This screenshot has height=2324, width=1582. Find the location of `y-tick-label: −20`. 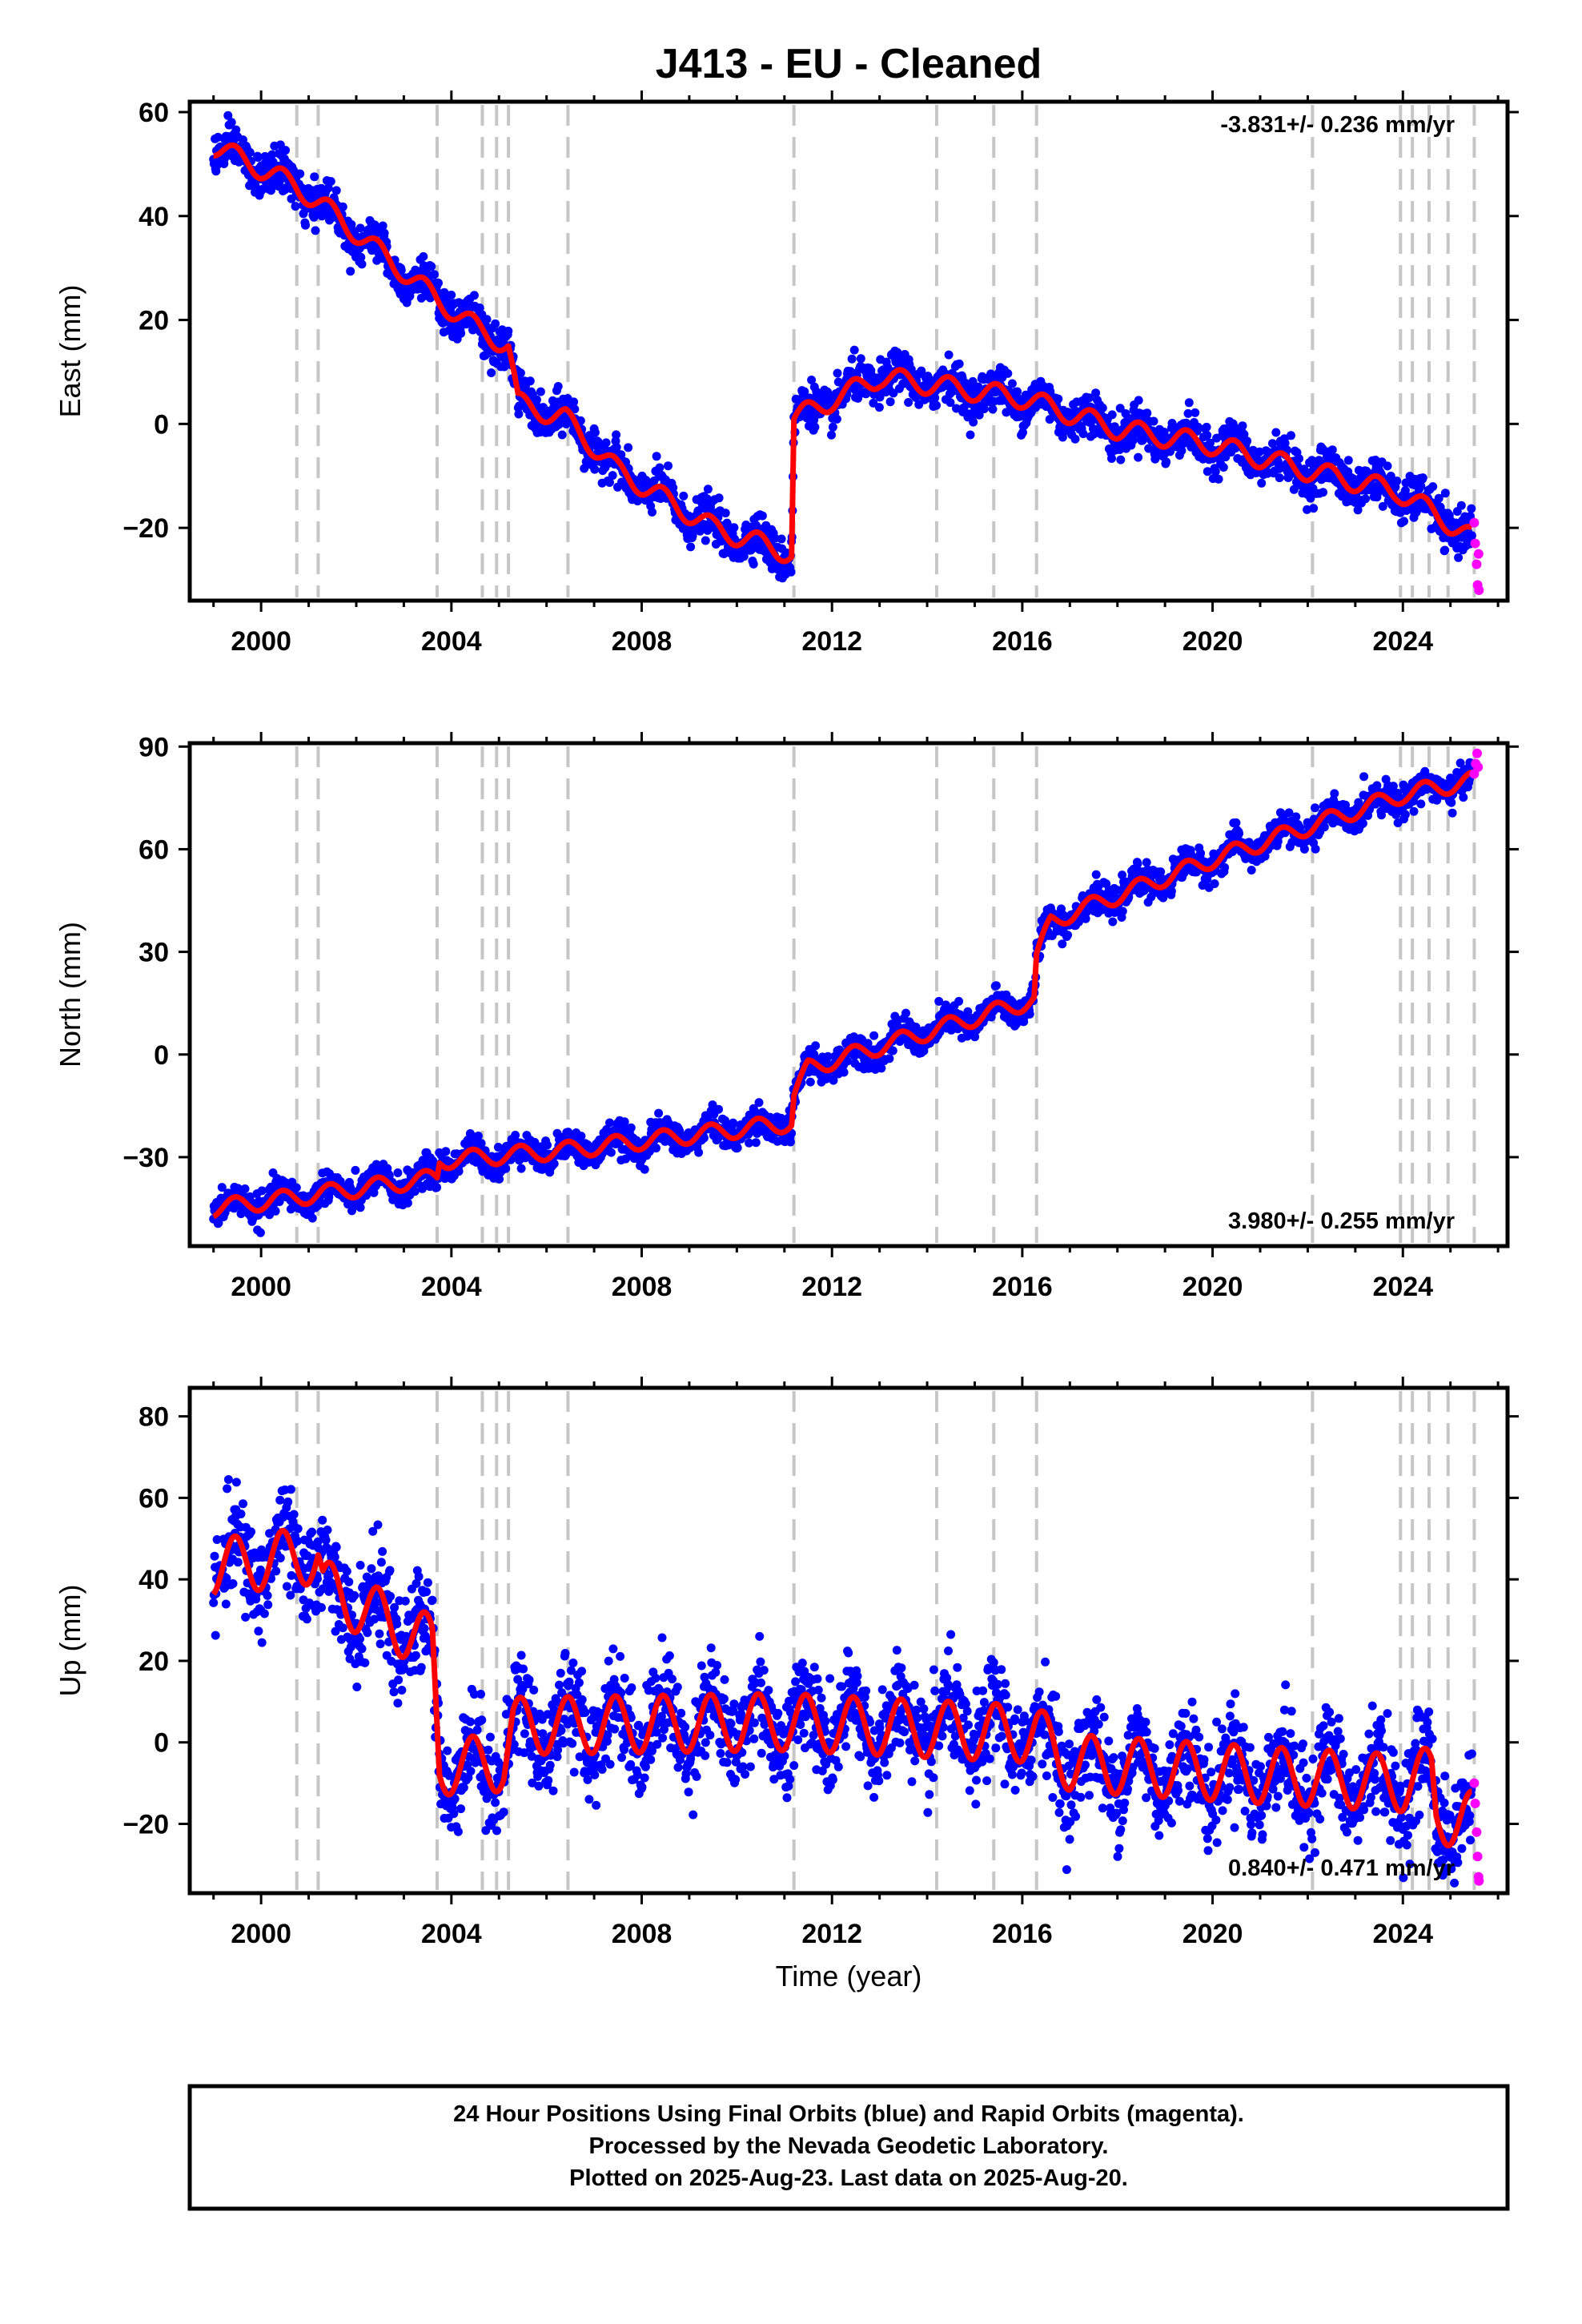

y-tick-label: −20 is located at coordinates (145, 528).